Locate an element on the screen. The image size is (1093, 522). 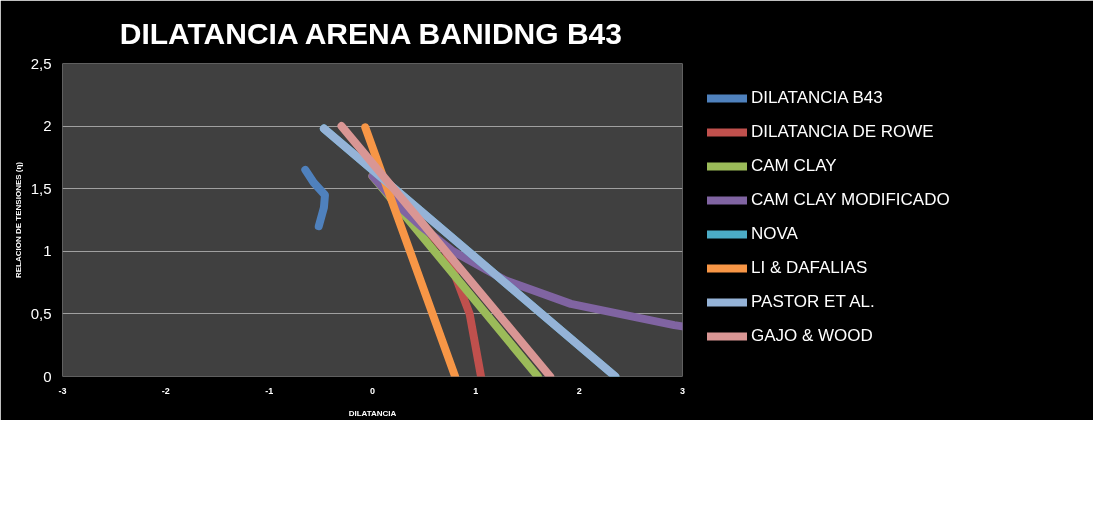
x-tick-label: -2 is located at coordinates (165, 390).